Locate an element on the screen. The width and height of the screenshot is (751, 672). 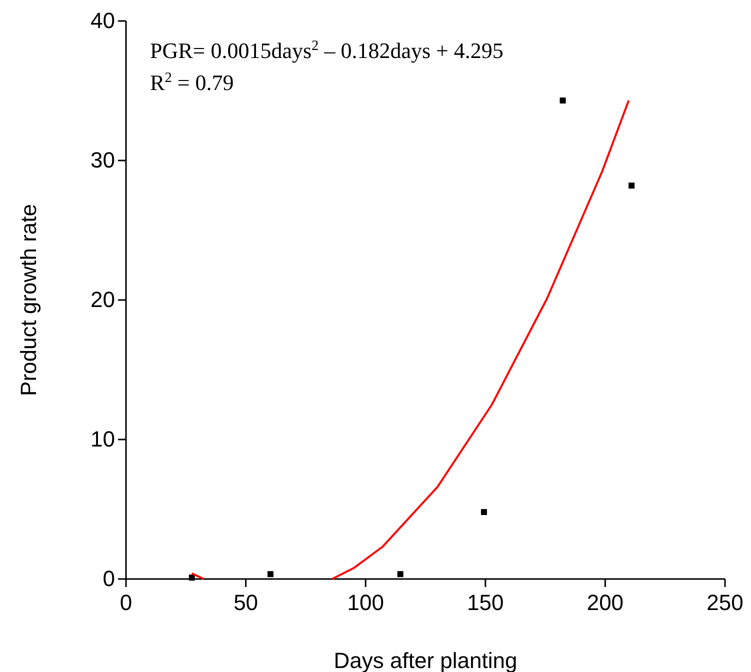
y-tick-label: 10 is located at coordinates (102, 439).